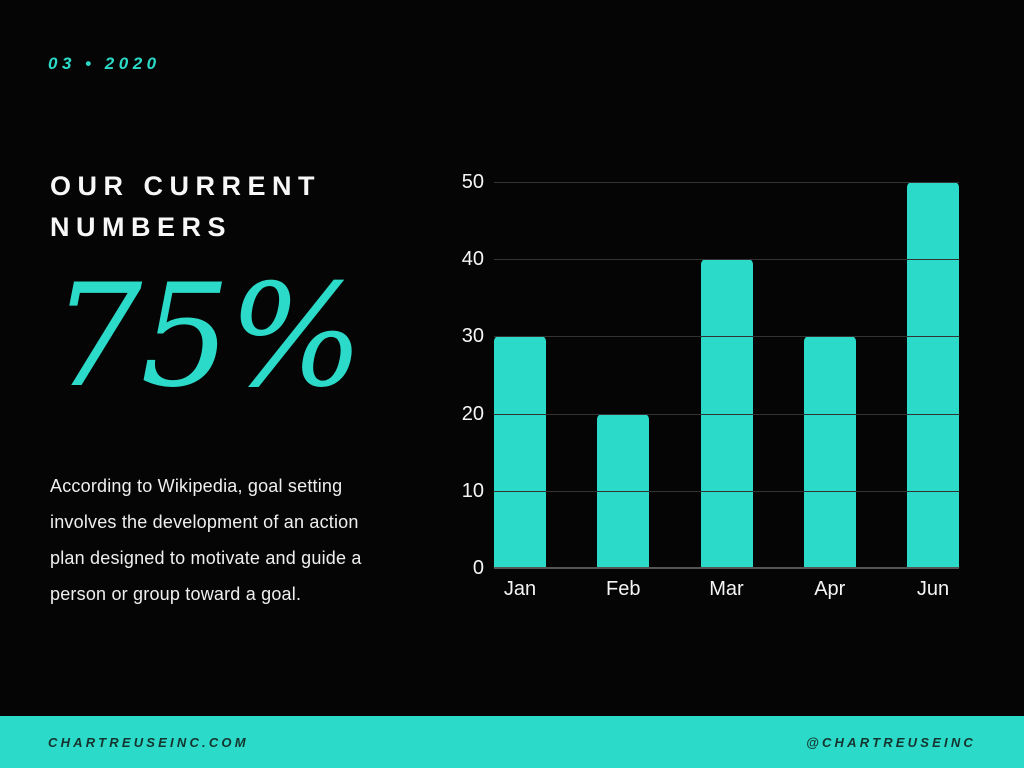 The width and height of the screenshot is (1024, 768). I want to click on y-tick-label-10: 10, so click(472, 490).